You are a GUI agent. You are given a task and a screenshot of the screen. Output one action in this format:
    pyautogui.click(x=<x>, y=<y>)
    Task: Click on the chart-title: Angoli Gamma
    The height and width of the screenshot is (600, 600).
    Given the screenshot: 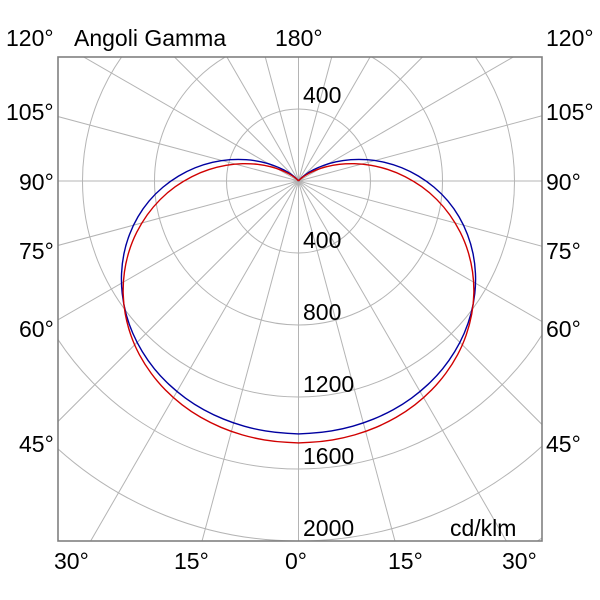 What is the action you would take?
    pyautogui.click(x=150, y=38)
    